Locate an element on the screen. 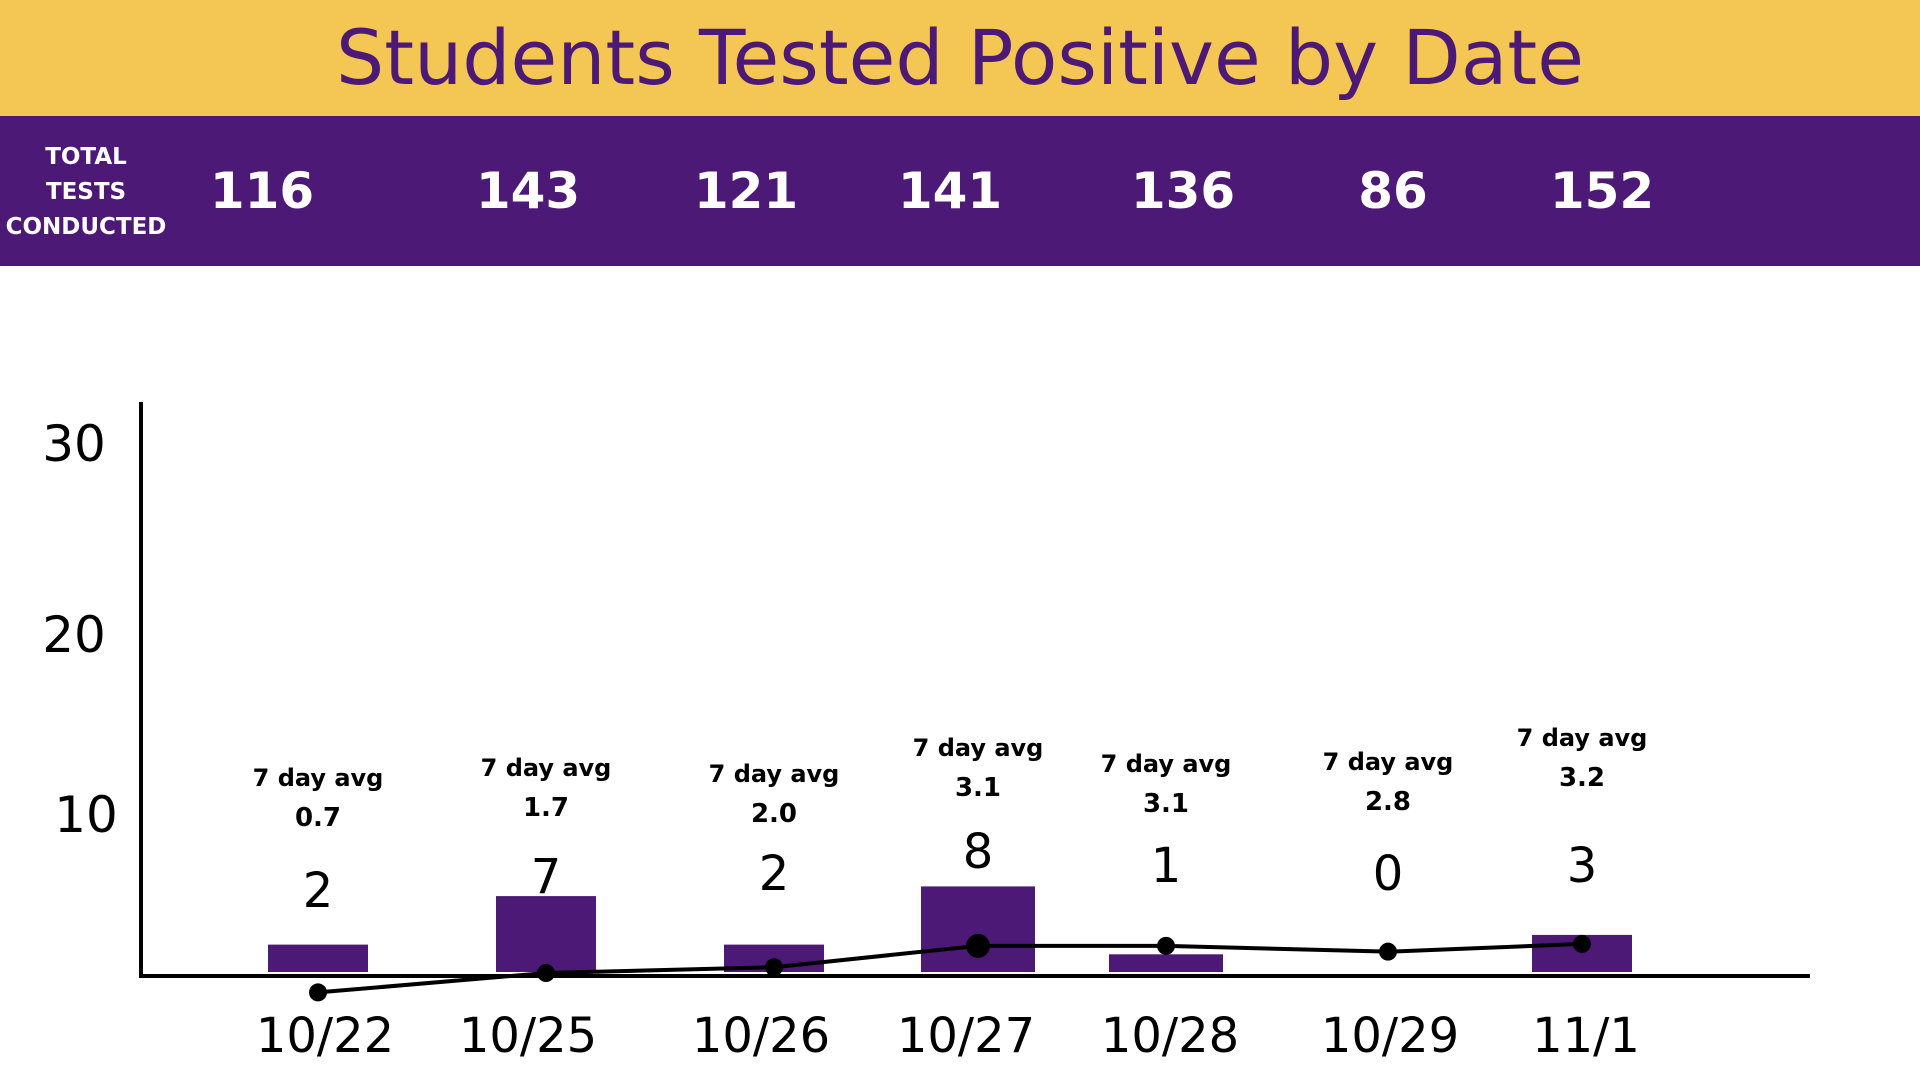 Image resolution: width=1920 pixels, height=1080 pixels. x-tick-label: 10/27 is located at coordinates (966, 1036).